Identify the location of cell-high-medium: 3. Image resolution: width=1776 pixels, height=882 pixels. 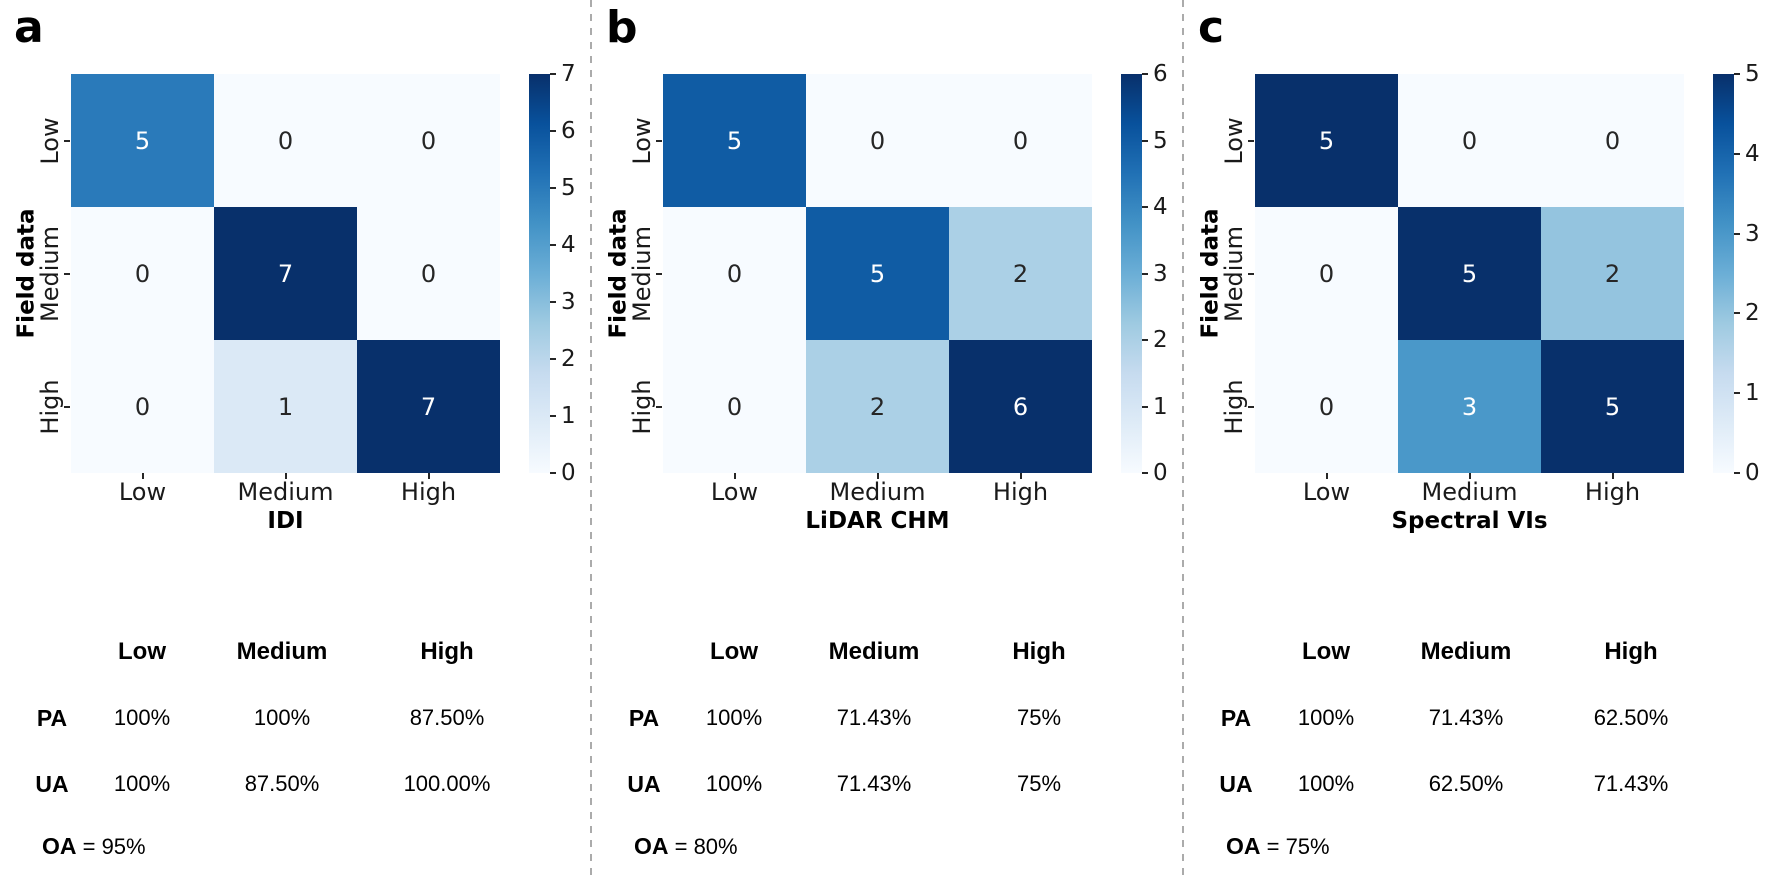
(1469, 406).